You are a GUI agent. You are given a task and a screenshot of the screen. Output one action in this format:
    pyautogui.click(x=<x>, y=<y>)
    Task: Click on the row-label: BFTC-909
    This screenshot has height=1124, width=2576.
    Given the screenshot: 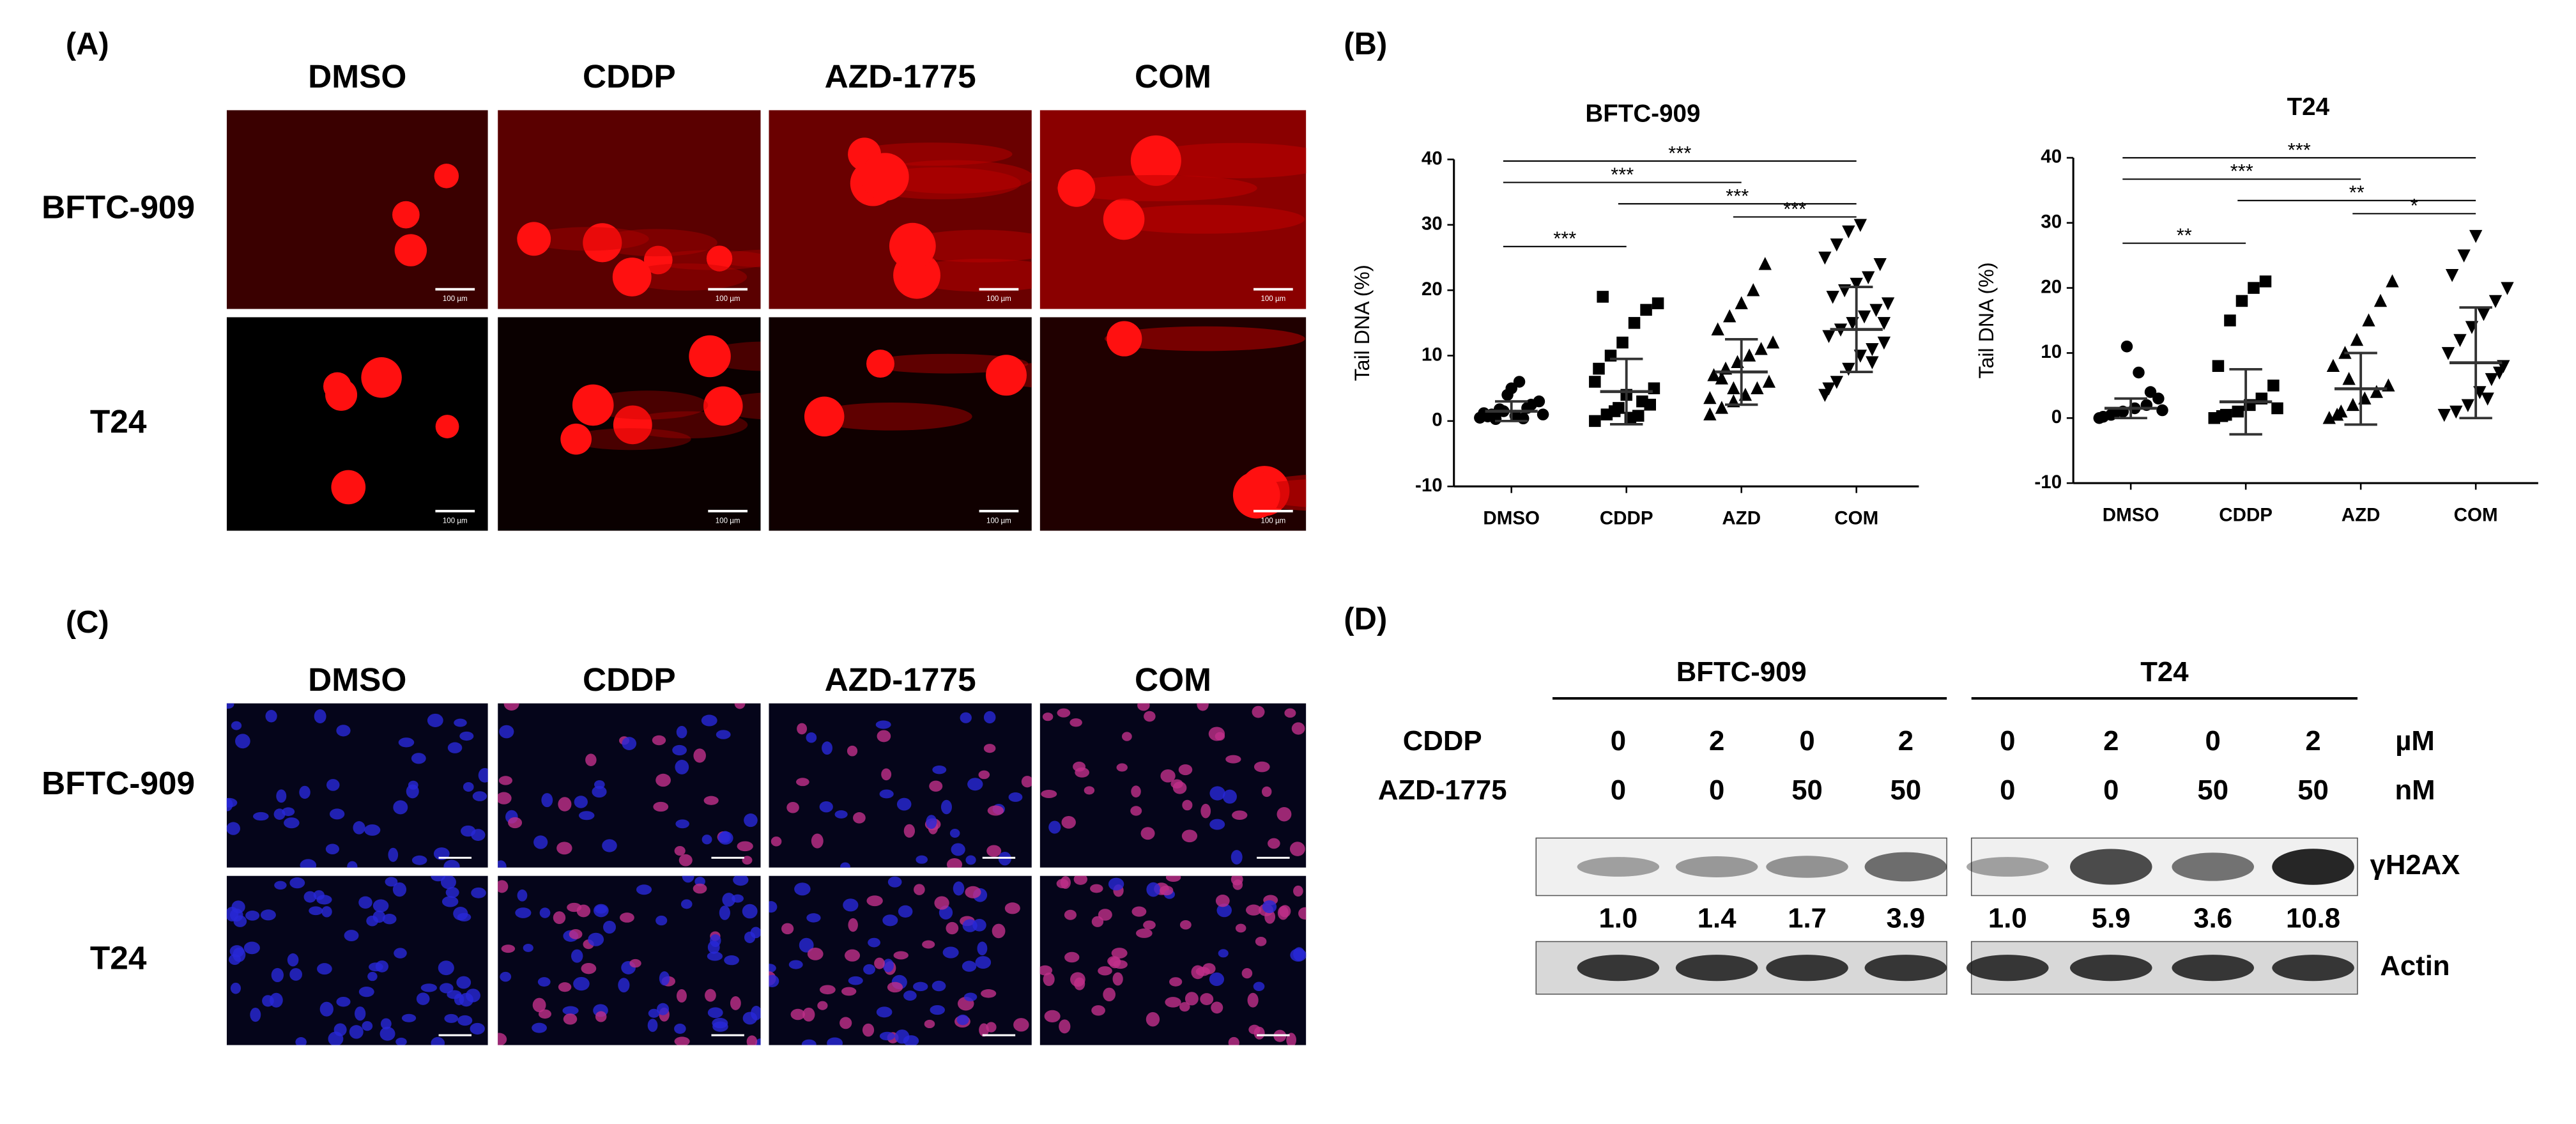 What is the action you would take?
    pyautogui.click(x=118, y=782)
    